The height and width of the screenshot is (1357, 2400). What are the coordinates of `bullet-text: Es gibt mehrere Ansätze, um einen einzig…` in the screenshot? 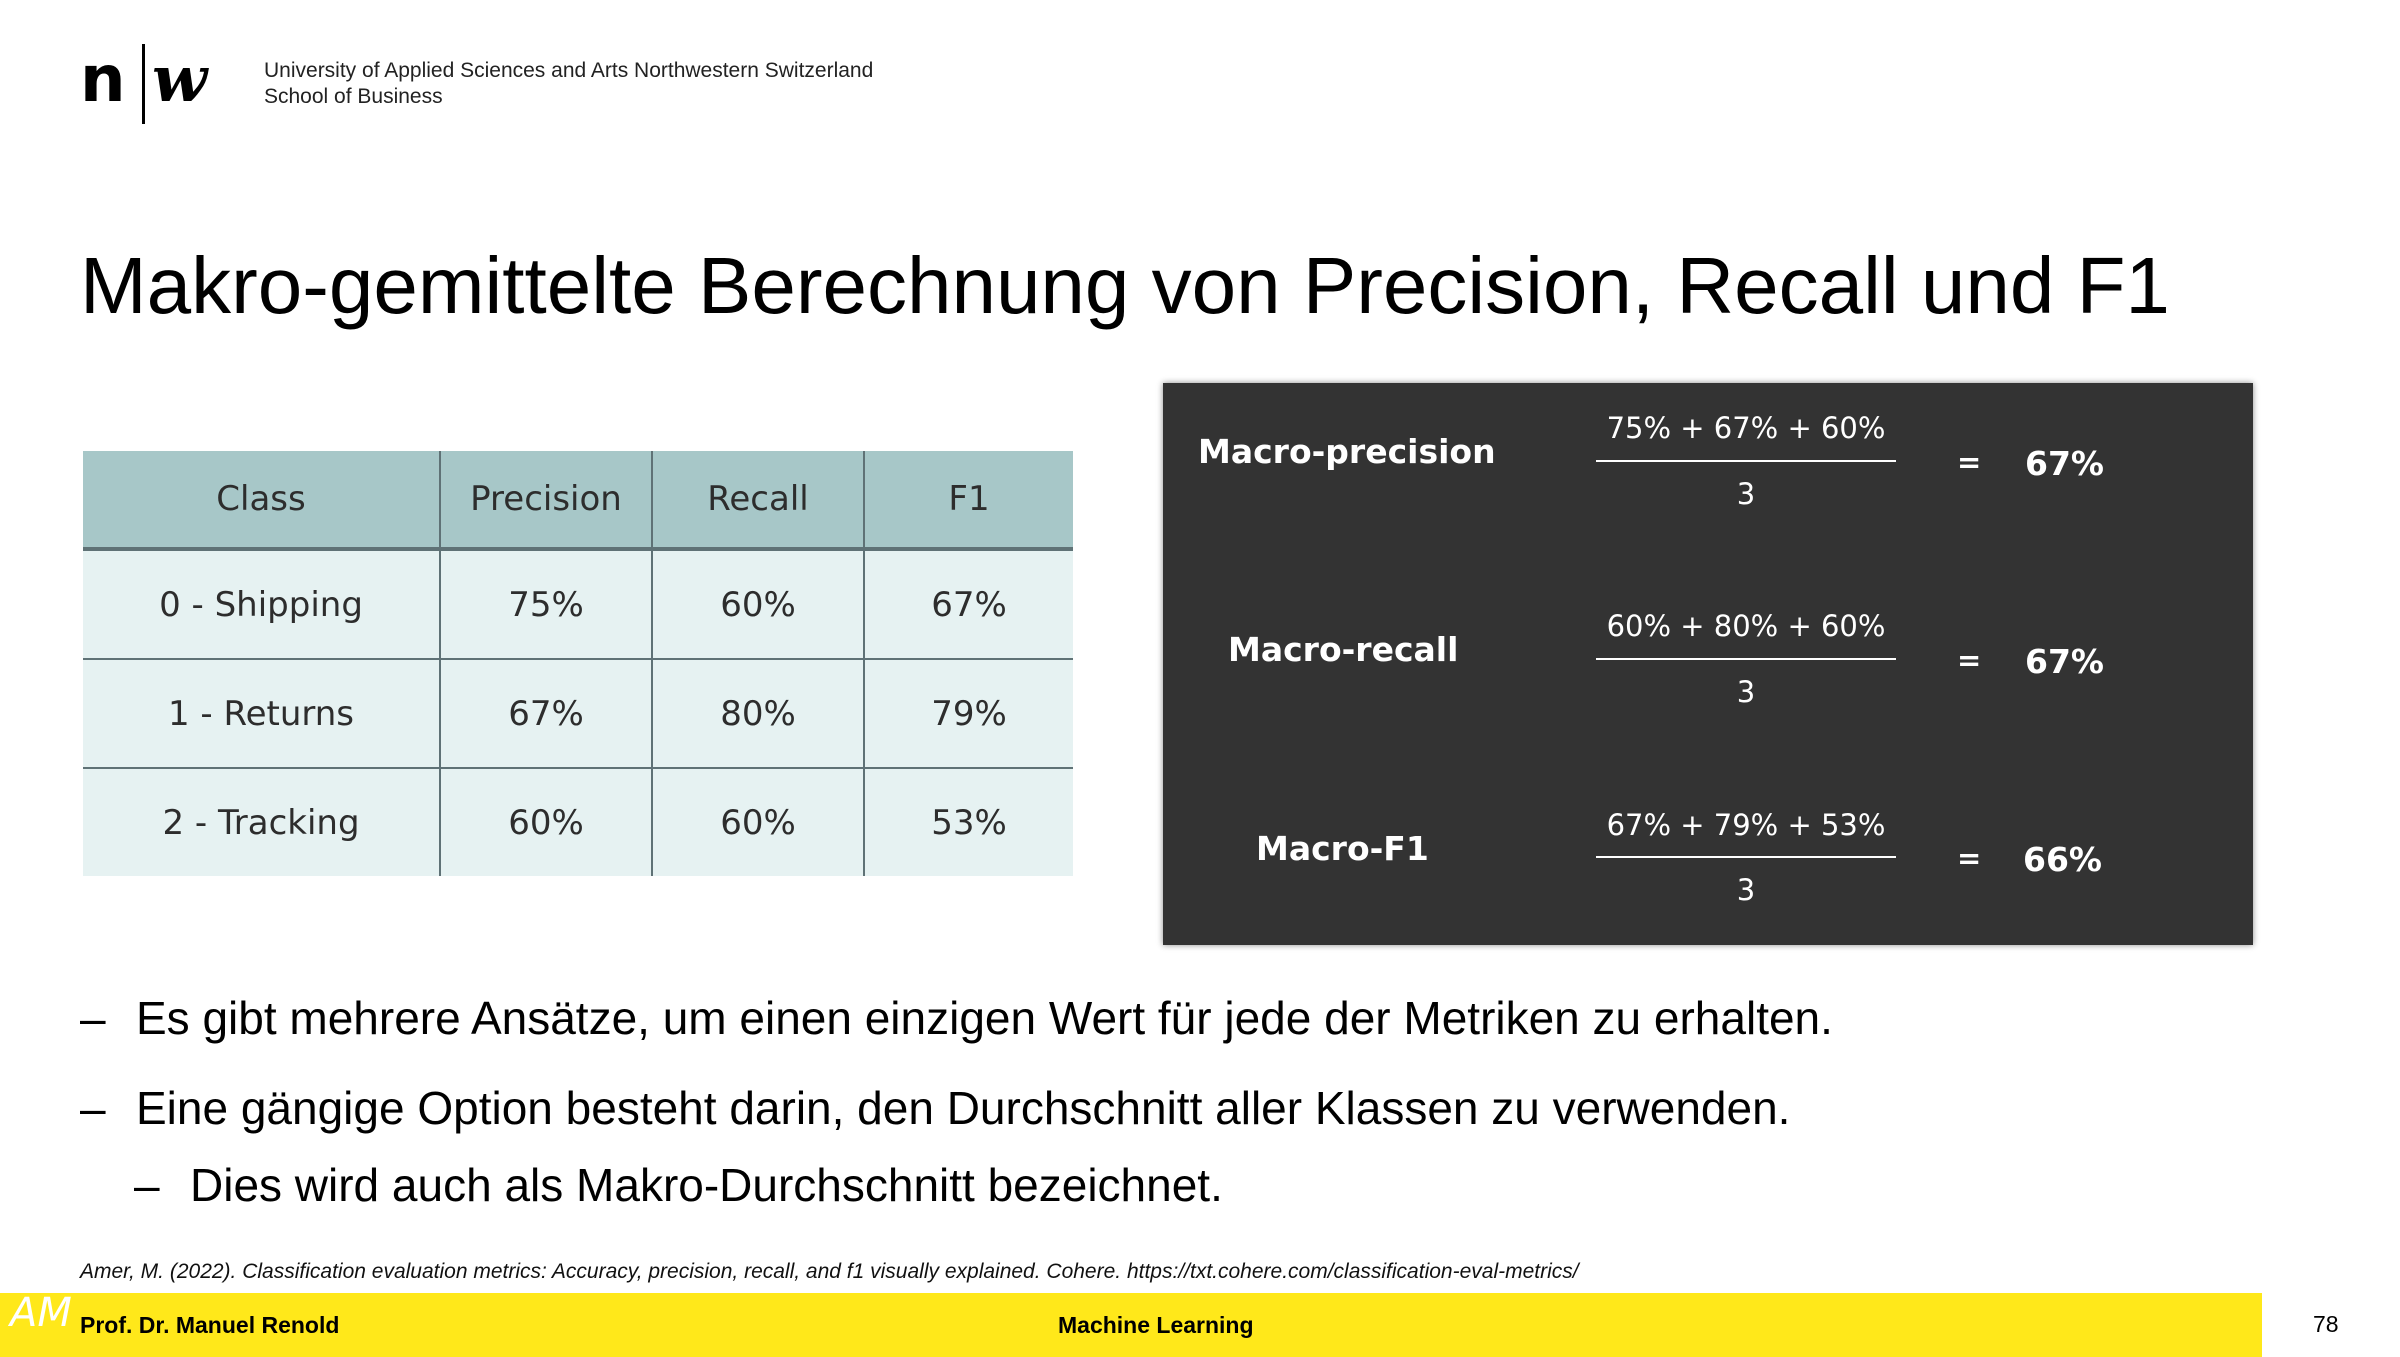 It's located at (984, 1018).